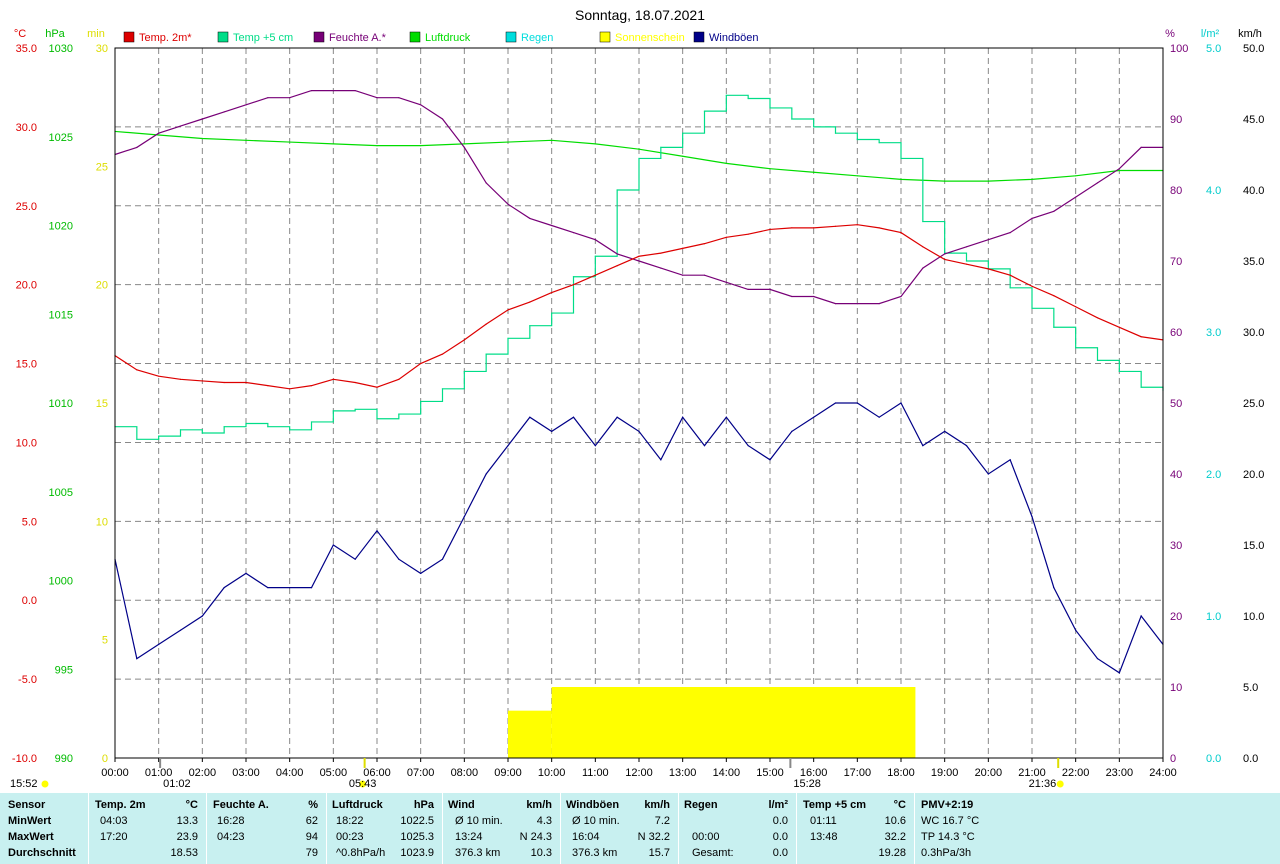 The width and height of the screenshot is (1280, 864). Describe the element at coordinates (313, 805) in the screenshot. I see `header-hum-unit: %` at that location.